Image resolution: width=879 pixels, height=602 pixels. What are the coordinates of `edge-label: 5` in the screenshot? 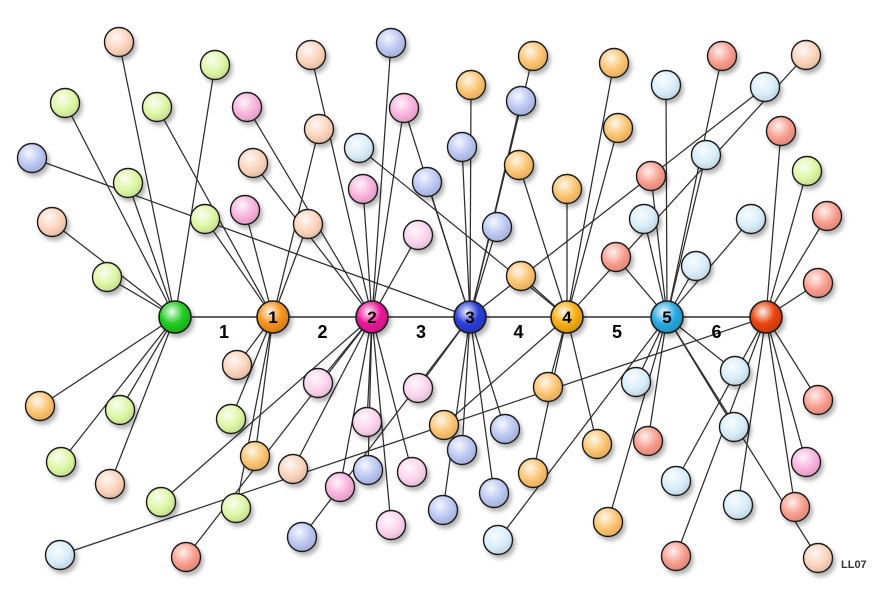 It's located at (617, 332).